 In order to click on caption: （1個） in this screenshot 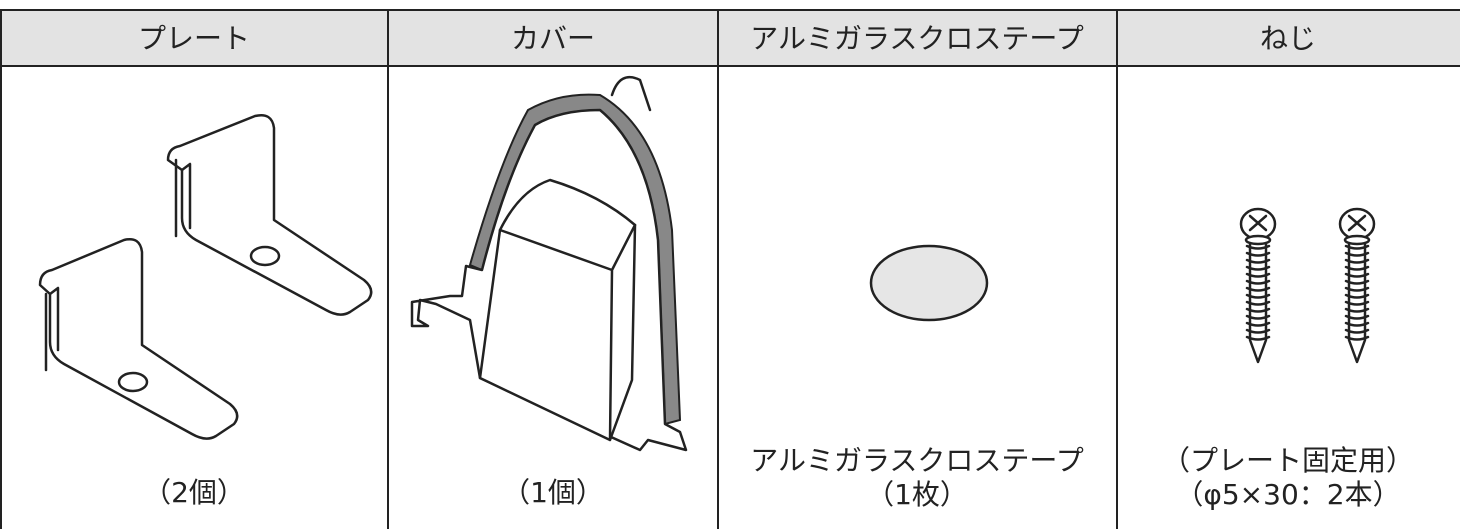, I will do `click(553, 492)`.